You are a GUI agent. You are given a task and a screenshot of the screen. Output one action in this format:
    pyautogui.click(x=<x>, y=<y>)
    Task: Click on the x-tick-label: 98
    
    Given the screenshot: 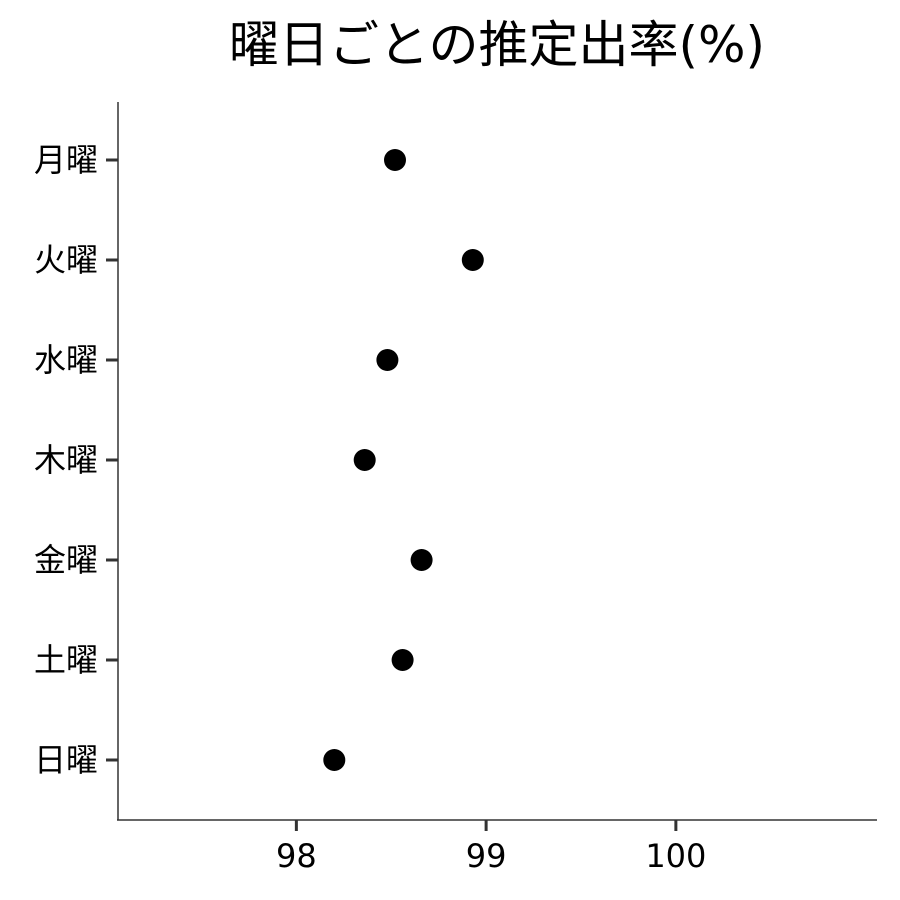 What is the action you would take?
    pyautogui.click(x=296, y=856)
    